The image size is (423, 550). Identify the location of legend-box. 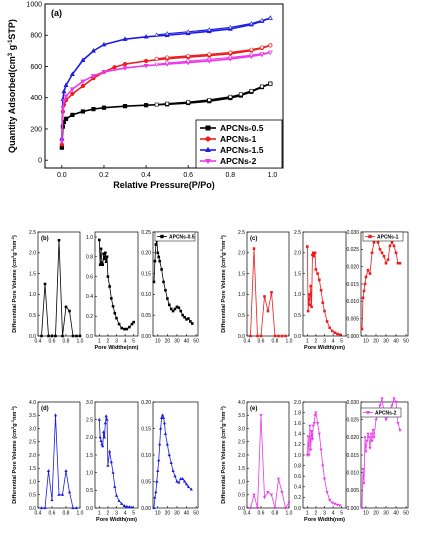
(175, 236).